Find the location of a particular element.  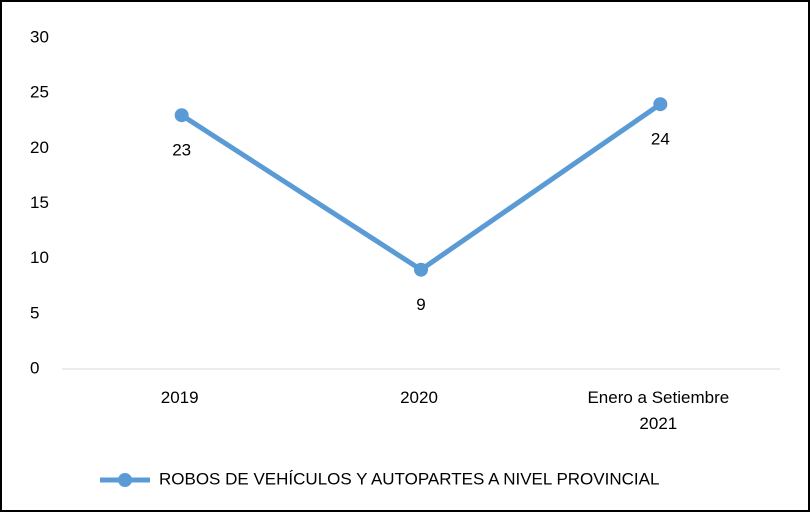

legend-marker is located at coordinates (125, 480).